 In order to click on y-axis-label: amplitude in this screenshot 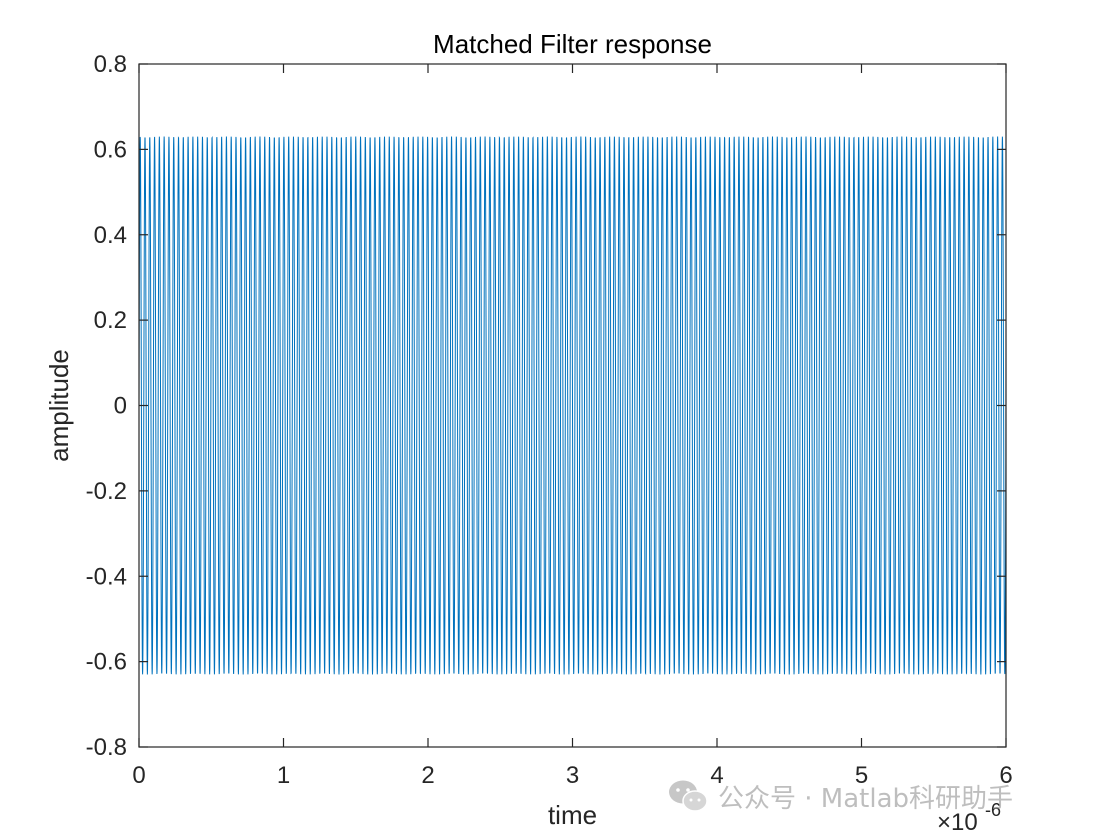, I will do `click(59, 405)`.